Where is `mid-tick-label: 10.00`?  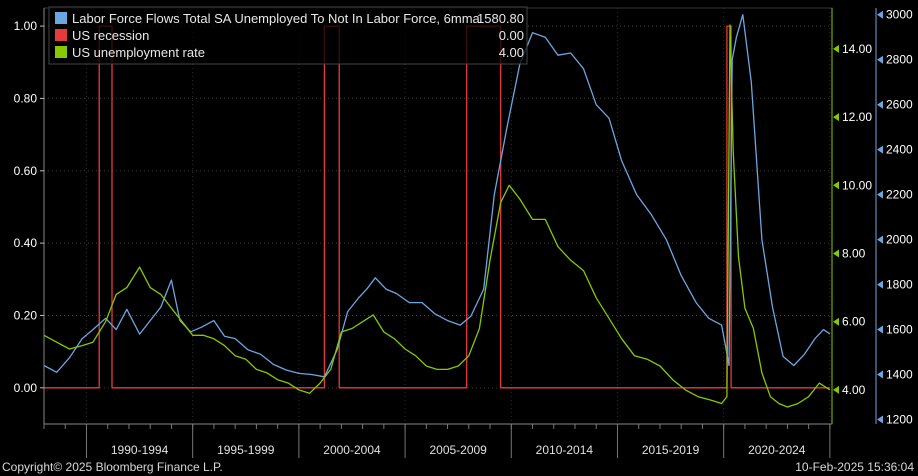
mid-tick-label: 10.00 is located at coordinates (857, 185).